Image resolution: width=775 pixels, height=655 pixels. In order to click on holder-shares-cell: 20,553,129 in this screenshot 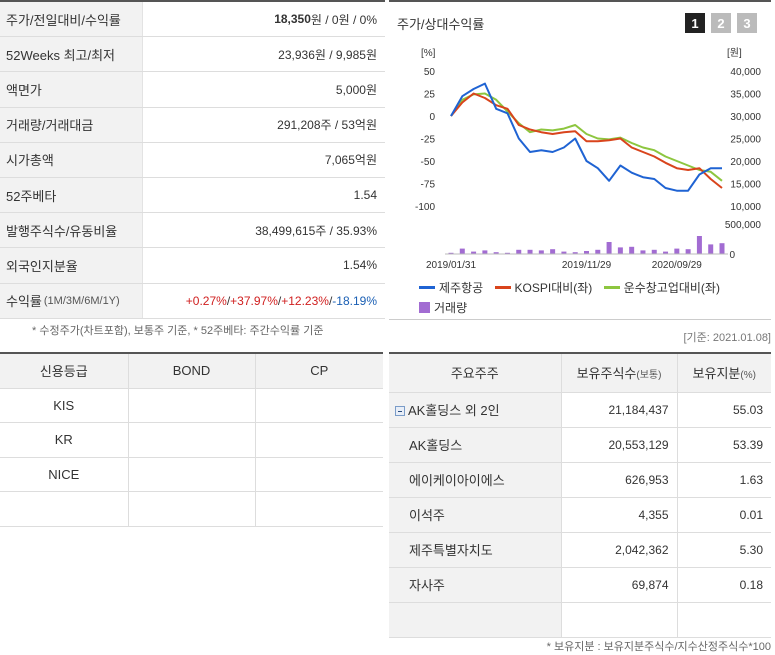, I will do `click(619, 445)`.